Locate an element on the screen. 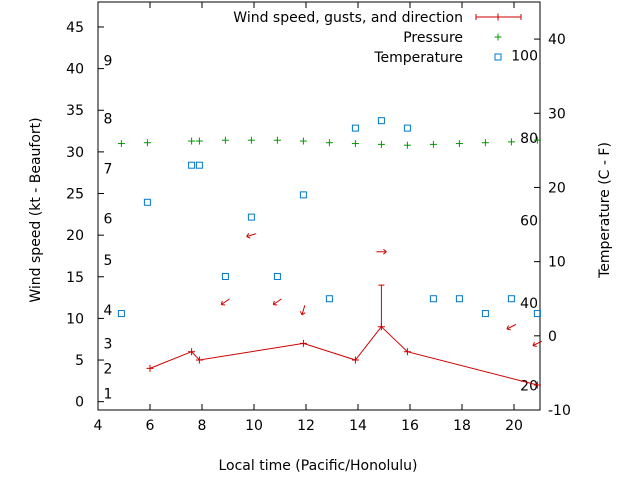 Image resolution: width=640 pixels, height=480 pixels. y-left-tick-label: 10 is located at coordinates (75, 319).